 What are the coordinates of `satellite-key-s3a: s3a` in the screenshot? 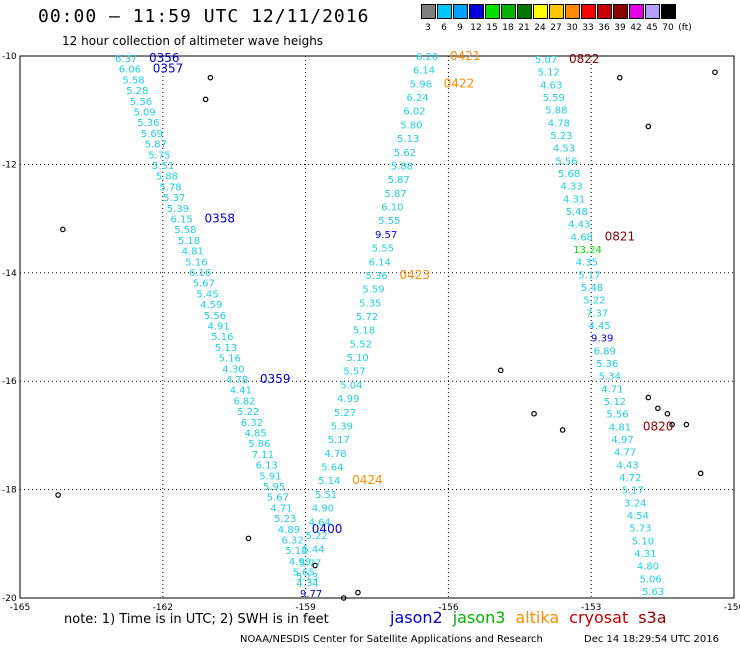 It's located at (652, 617).